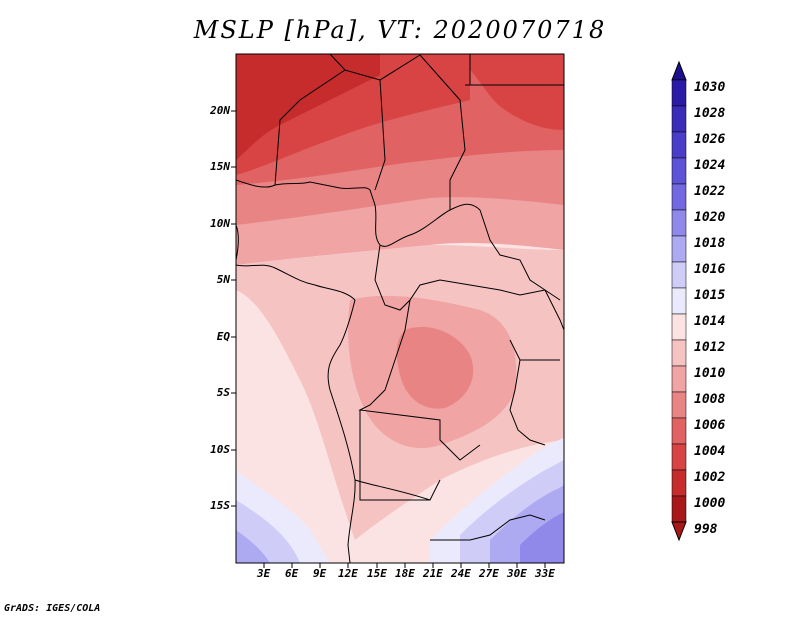  I want to click on lon-label-24e: 24E, so click(461, 573).